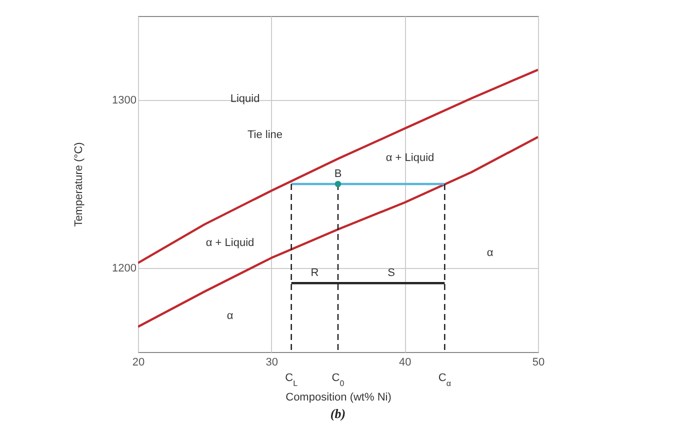 The height and width of the screenshot is (447, 700). What do you see at coordinates (138, 362) in the screenshot?
I see `x-tick-label: 20` at bounding box center [138, 362].